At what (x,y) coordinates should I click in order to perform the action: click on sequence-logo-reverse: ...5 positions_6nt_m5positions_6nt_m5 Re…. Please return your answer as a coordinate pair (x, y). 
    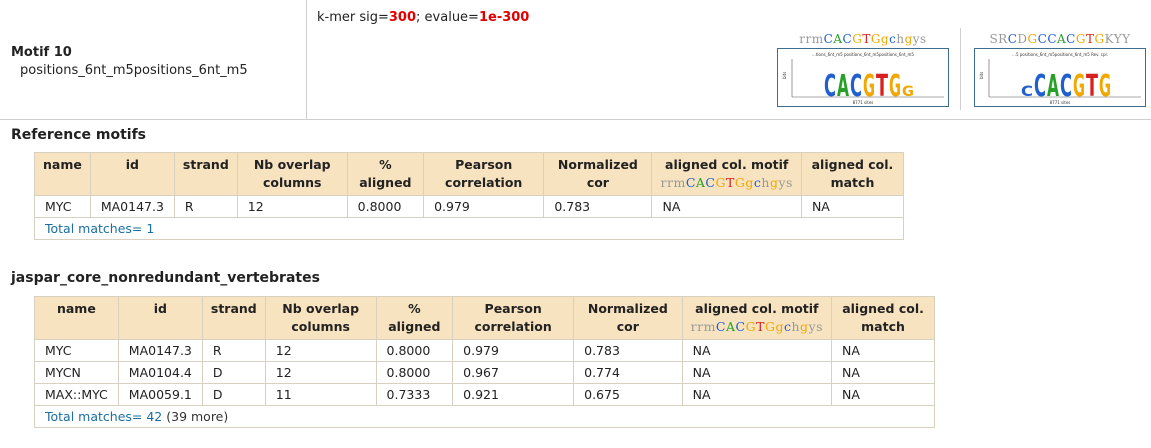
    Looking at the image, I should click on (1060, 78).